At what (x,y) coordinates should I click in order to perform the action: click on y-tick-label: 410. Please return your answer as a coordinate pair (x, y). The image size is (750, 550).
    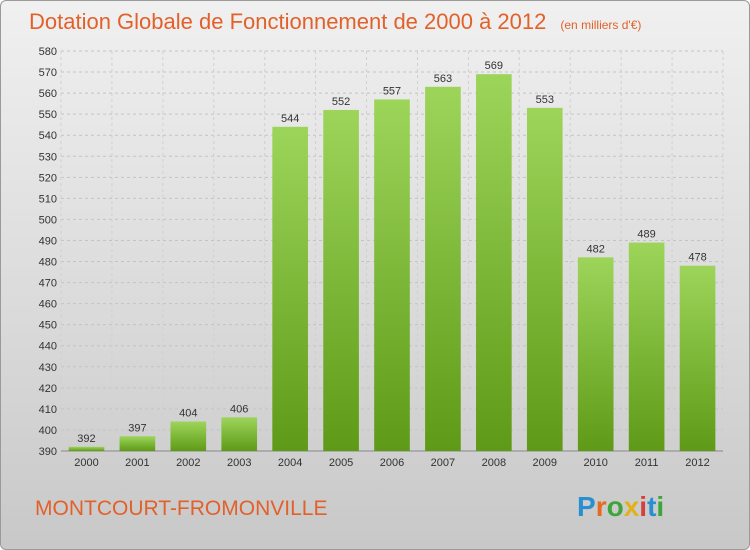
    Looking at the image, I should click on (48, 410).